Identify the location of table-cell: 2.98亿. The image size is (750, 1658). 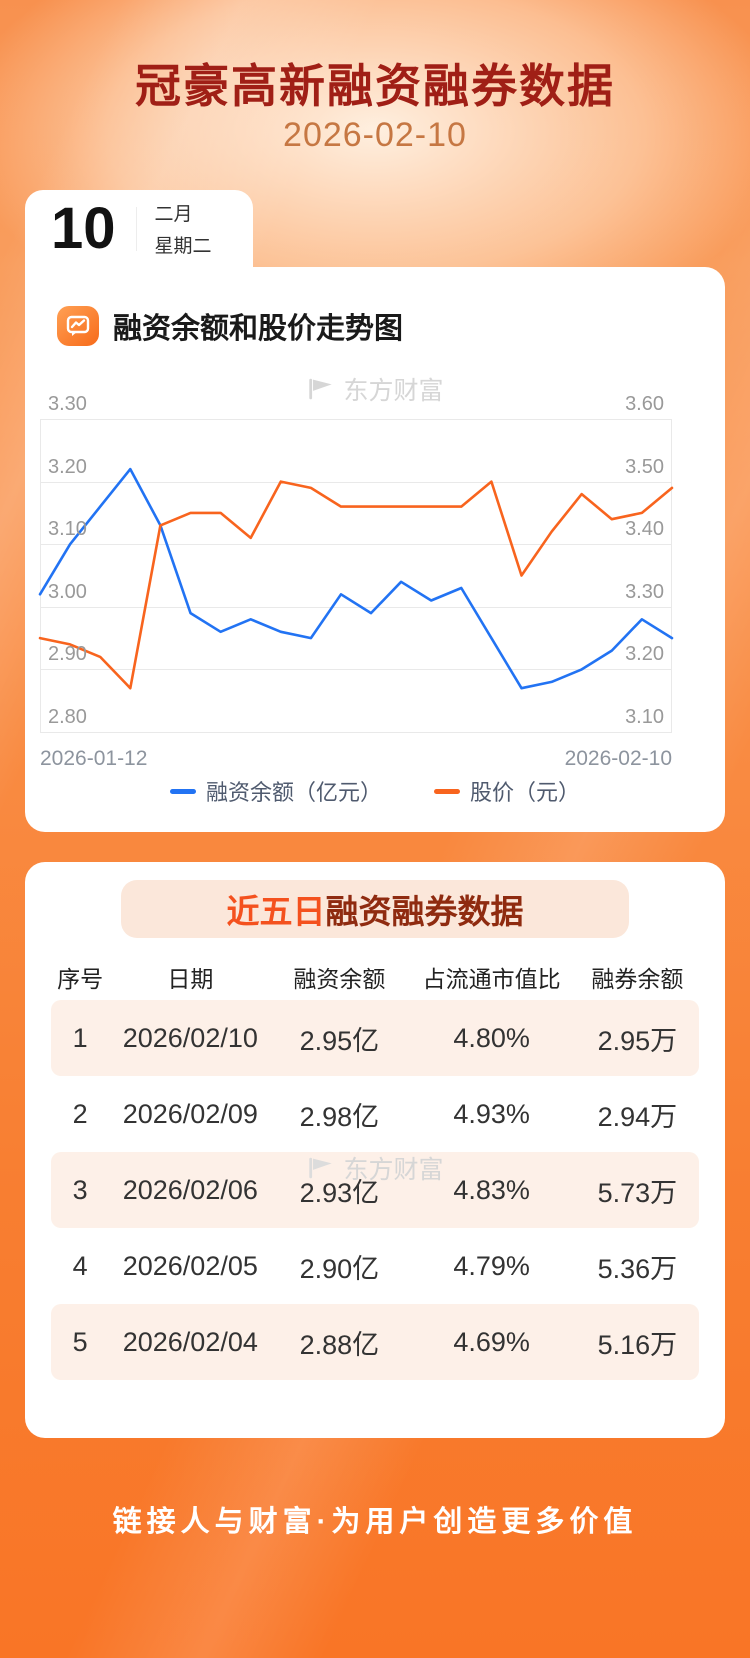
(339, 1116).